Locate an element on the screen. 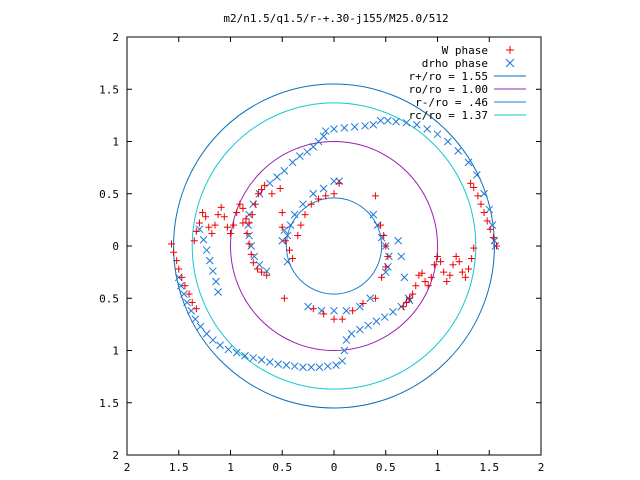 The width and height of the screenshot is (640, 480). y-tick-label: 0 is located at coordinates (115, 246).